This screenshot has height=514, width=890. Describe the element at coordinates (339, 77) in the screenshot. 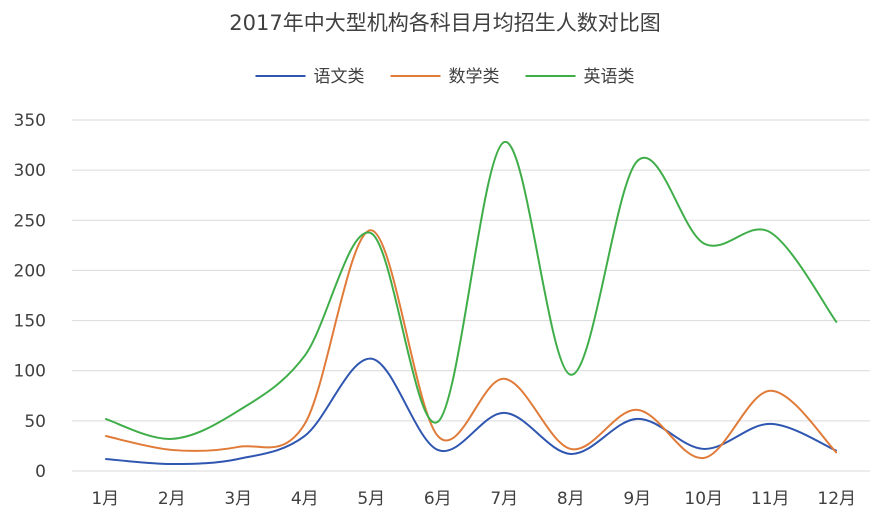

I see `legend-label: 语文类` at that location.